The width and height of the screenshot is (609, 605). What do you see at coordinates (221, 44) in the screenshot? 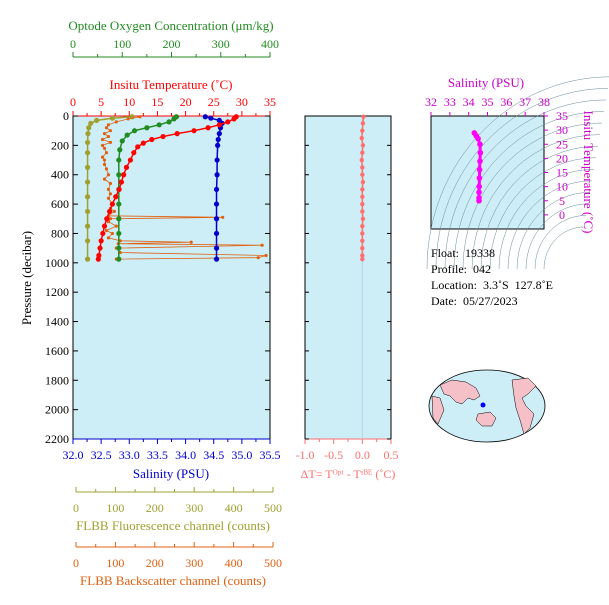
I see `oxygen-tick-label: 300` at bounding box center [221, 44].